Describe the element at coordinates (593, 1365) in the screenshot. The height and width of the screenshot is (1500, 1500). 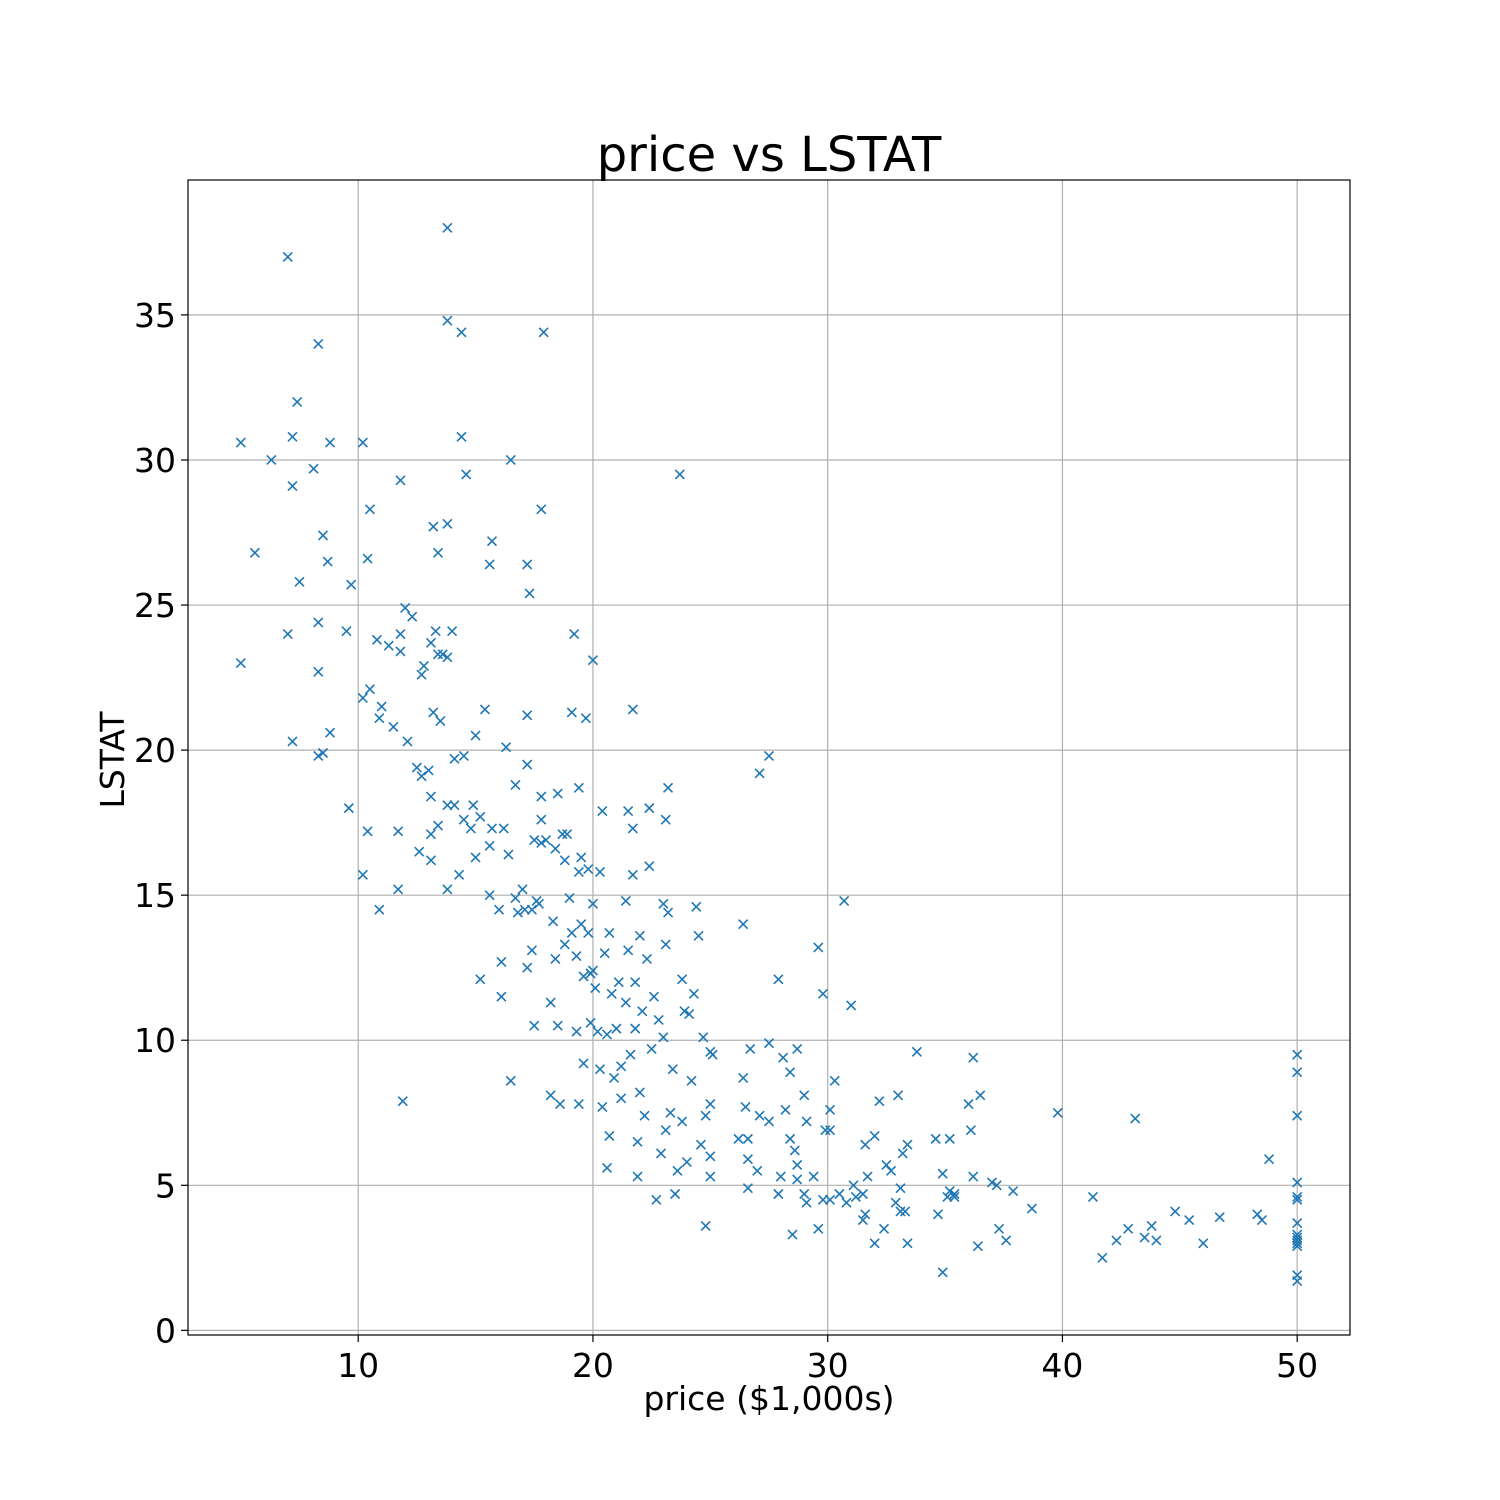
I see `x-tick-label: 20` at that location.